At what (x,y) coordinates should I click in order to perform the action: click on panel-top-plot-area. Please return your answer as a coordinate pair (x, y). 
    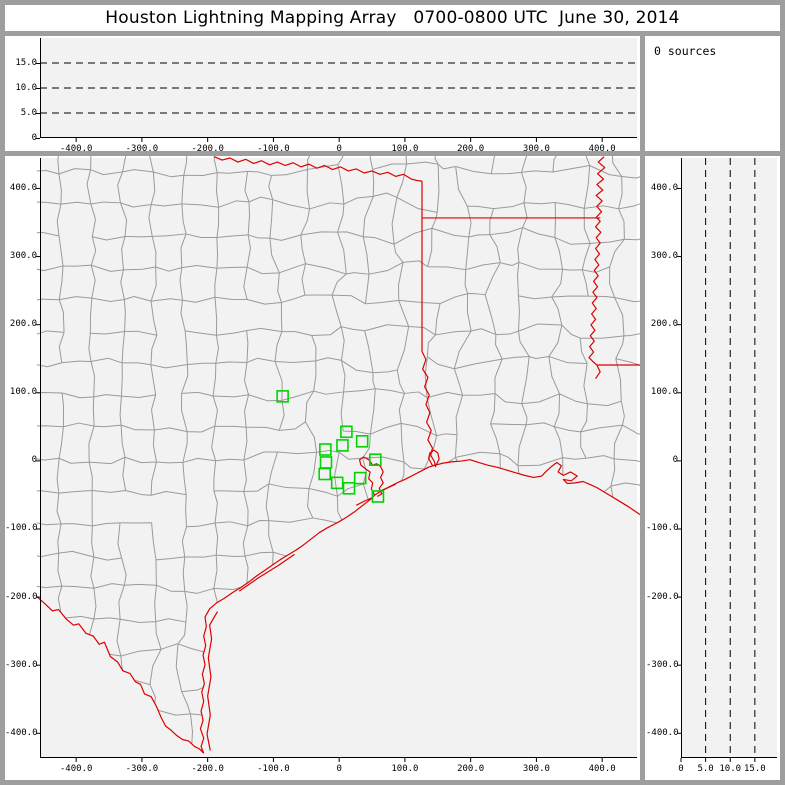
    Looking at the image, I should click on (322, 93).